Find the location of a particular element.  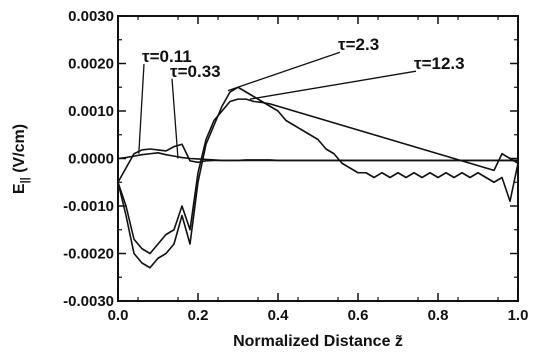

y-tick-label-4: -0.0010 is located at coordinates (88, 206).